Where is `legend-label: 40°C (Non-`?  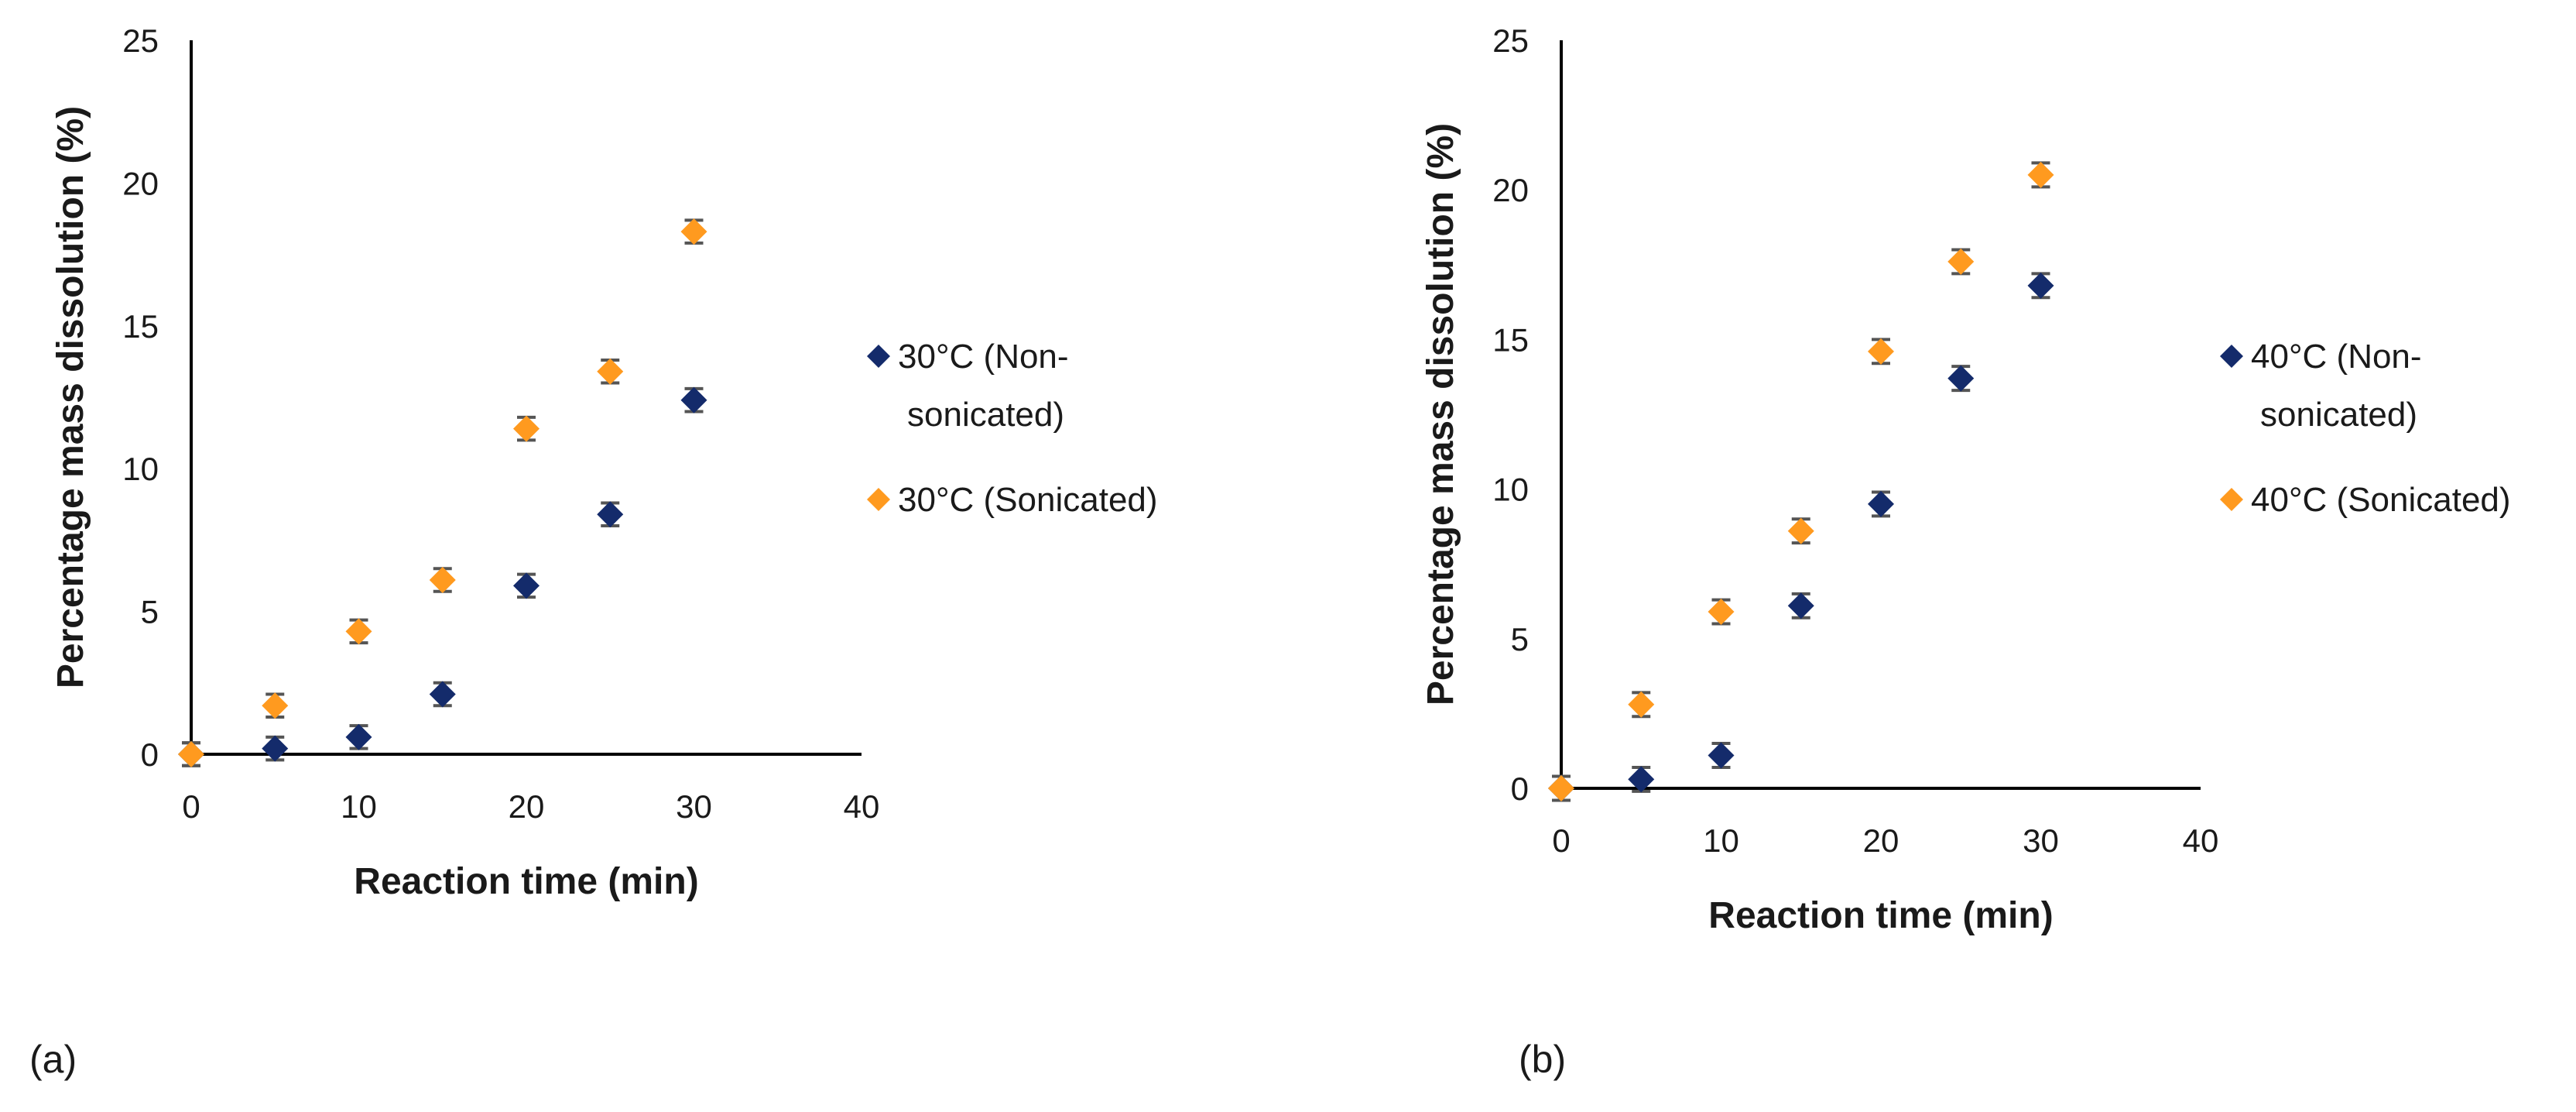
legend-label: 40°C (Non- is located at coordinates (2336, 357).